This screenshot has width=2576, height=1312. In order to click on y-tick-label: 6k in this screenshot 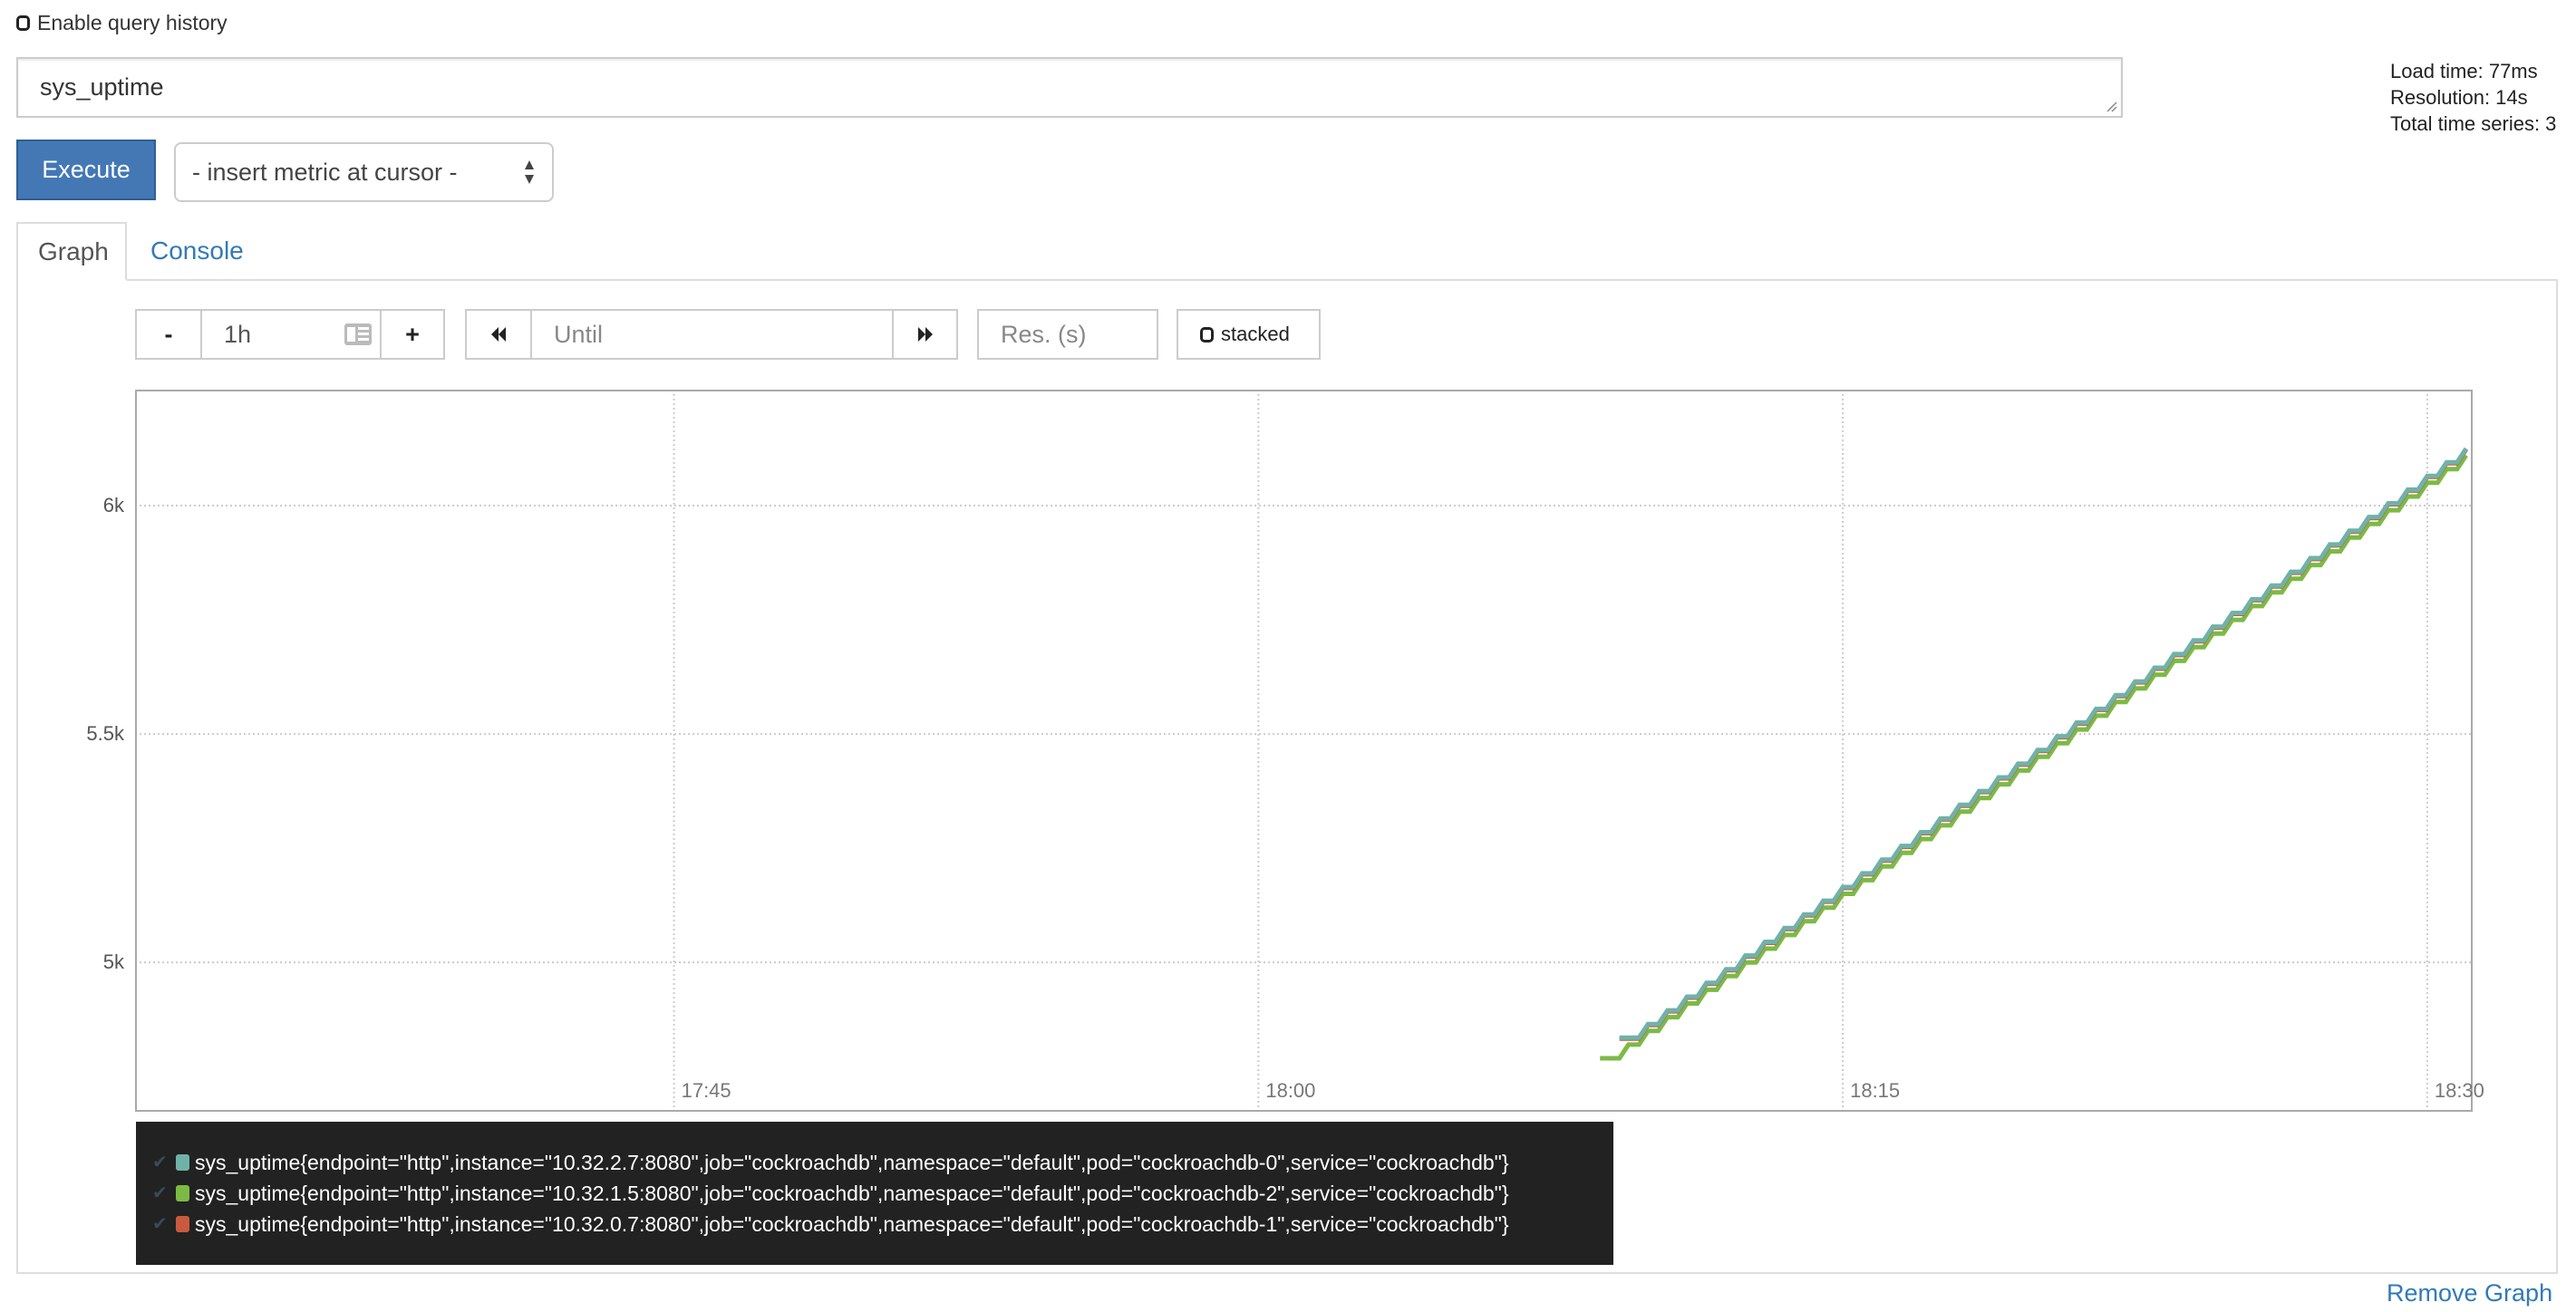, I will do `click(113, 506)`.